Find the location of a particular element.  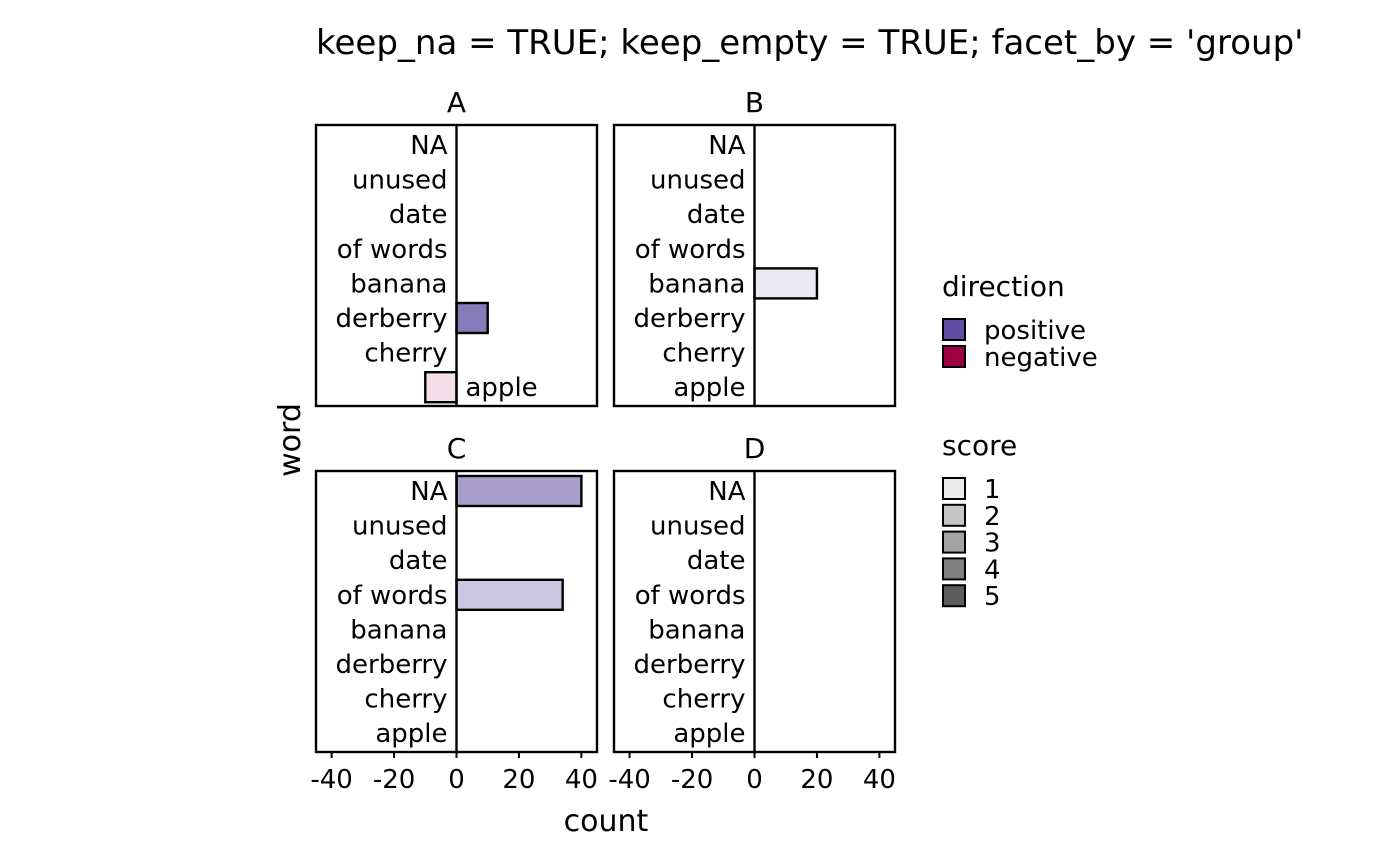

legend-title: direction is located at coordinates (1003, 286).